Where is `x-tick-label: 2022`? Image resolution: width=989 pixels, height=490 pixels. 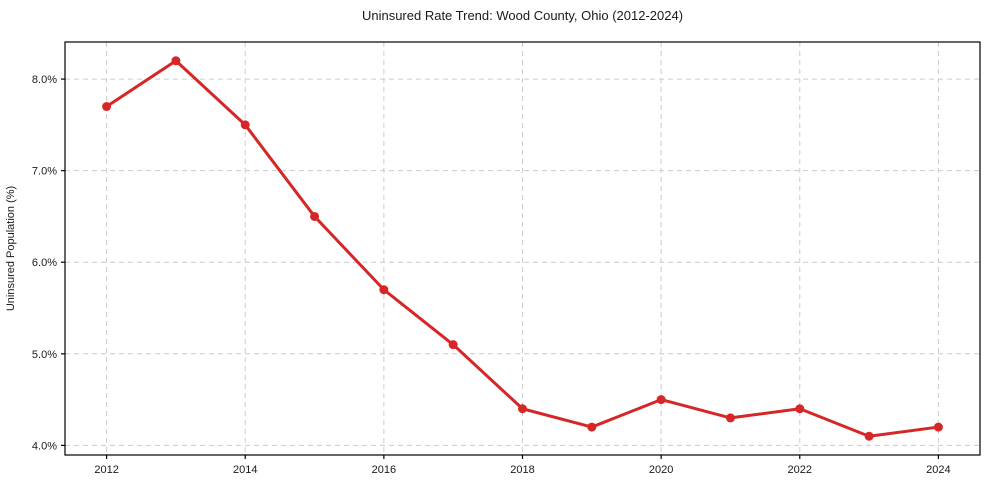 x-tick-label: 2022 is located at coordinates (800, 470).